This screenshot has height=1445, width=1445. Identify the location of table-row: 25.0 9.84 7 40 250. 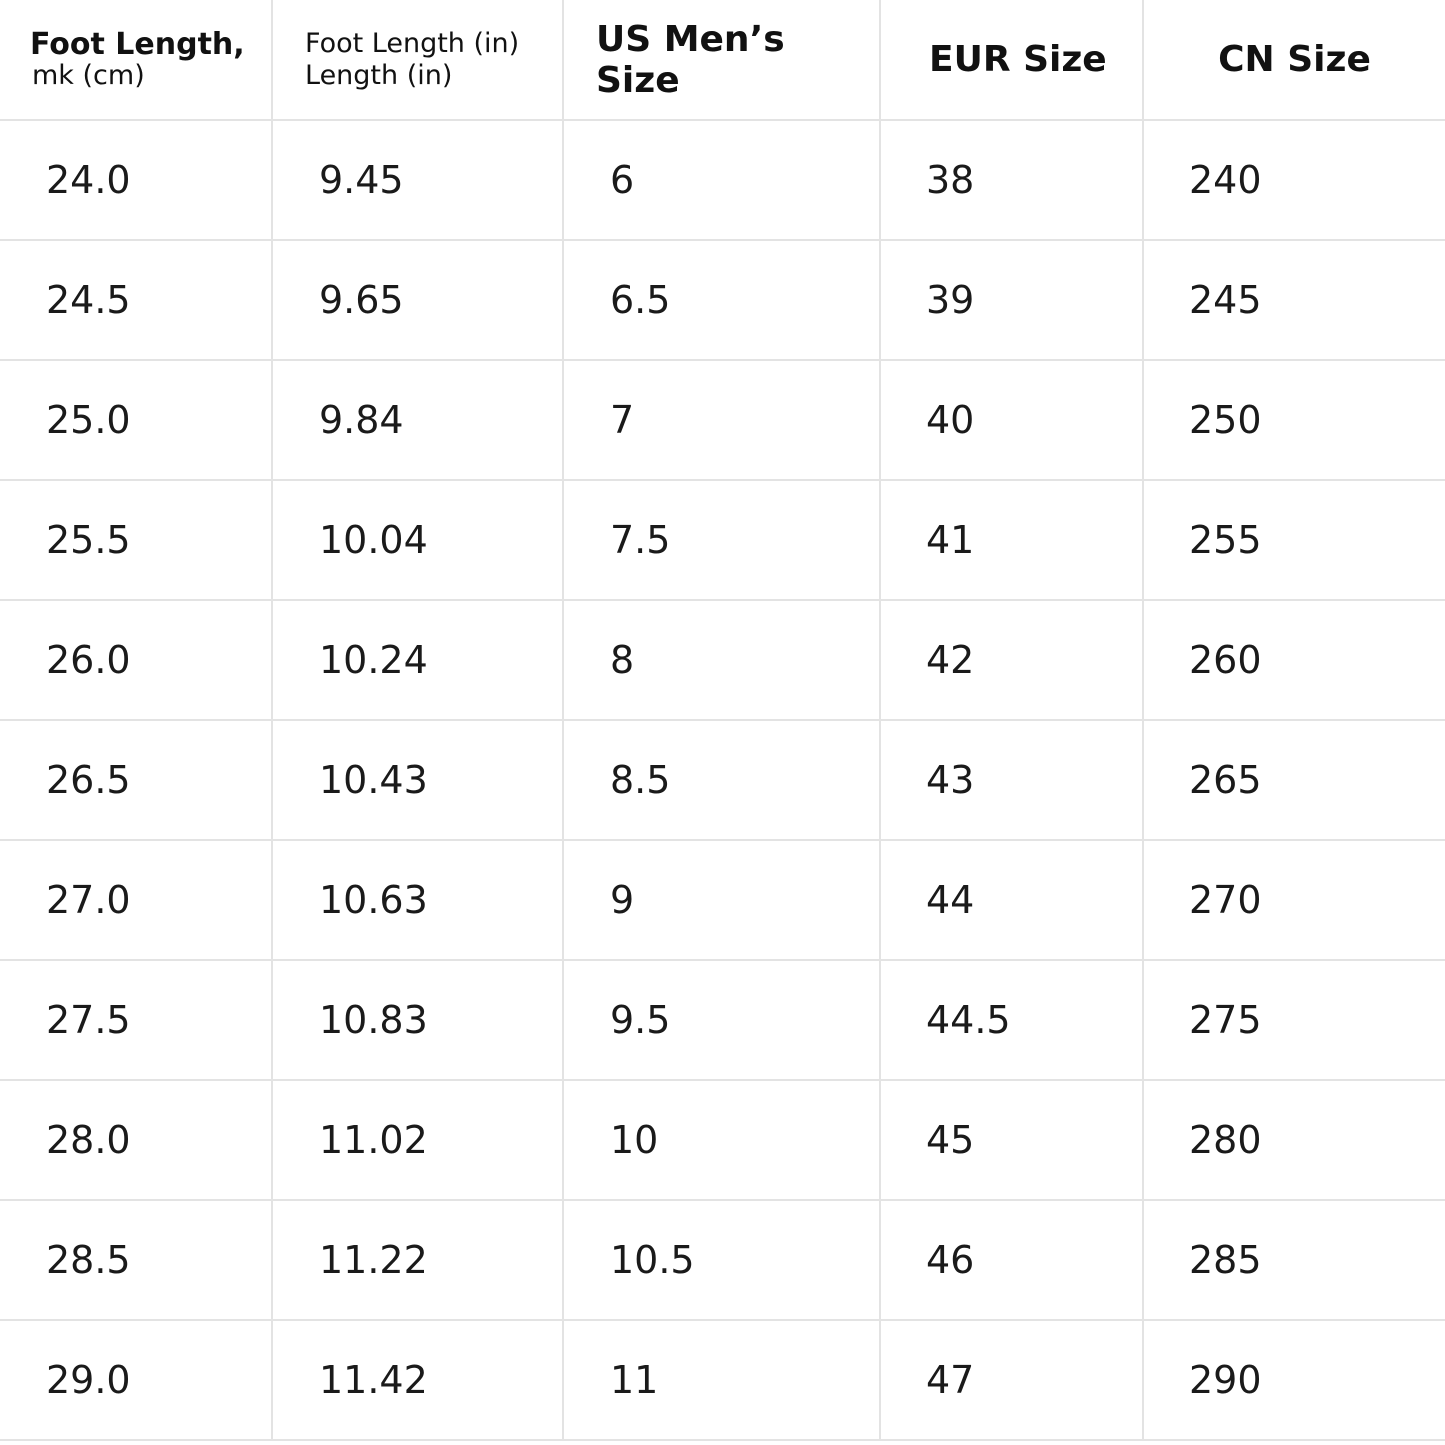
(722, 420).